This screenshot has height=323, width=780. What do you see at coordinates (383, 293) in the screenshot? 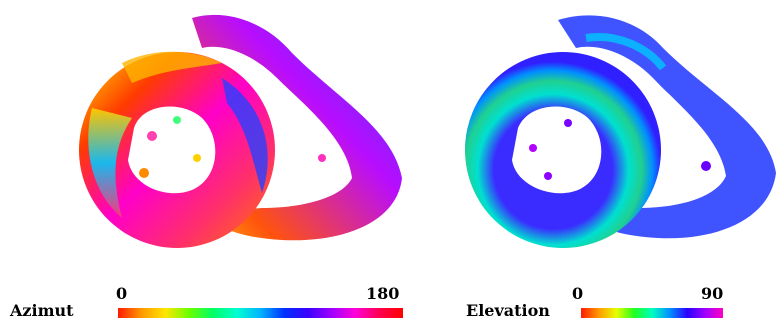
I see `azimut-max-label: 180` at bounding box center [383, 293].